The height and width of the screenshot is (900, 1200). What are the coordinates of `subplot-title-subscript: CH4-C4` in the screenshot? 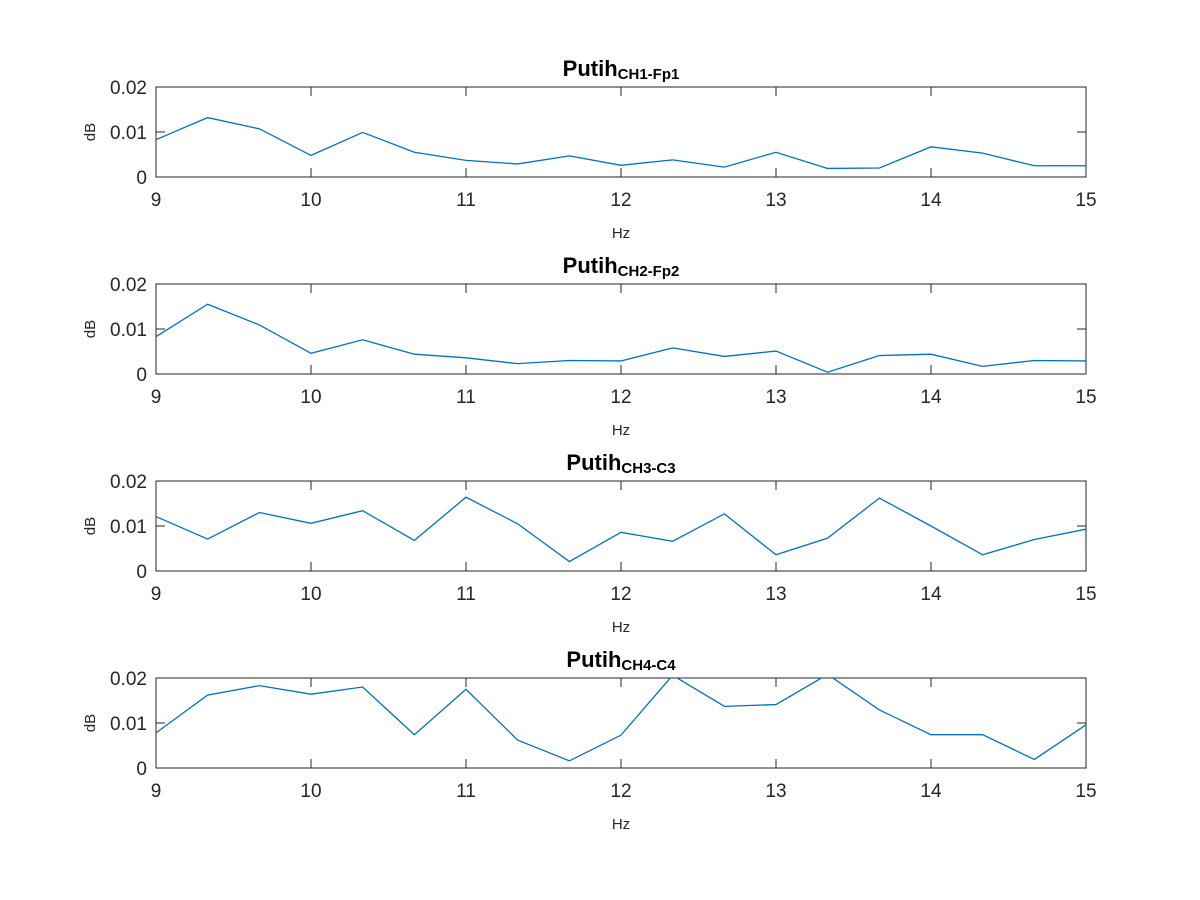 It's located at (648, 665).